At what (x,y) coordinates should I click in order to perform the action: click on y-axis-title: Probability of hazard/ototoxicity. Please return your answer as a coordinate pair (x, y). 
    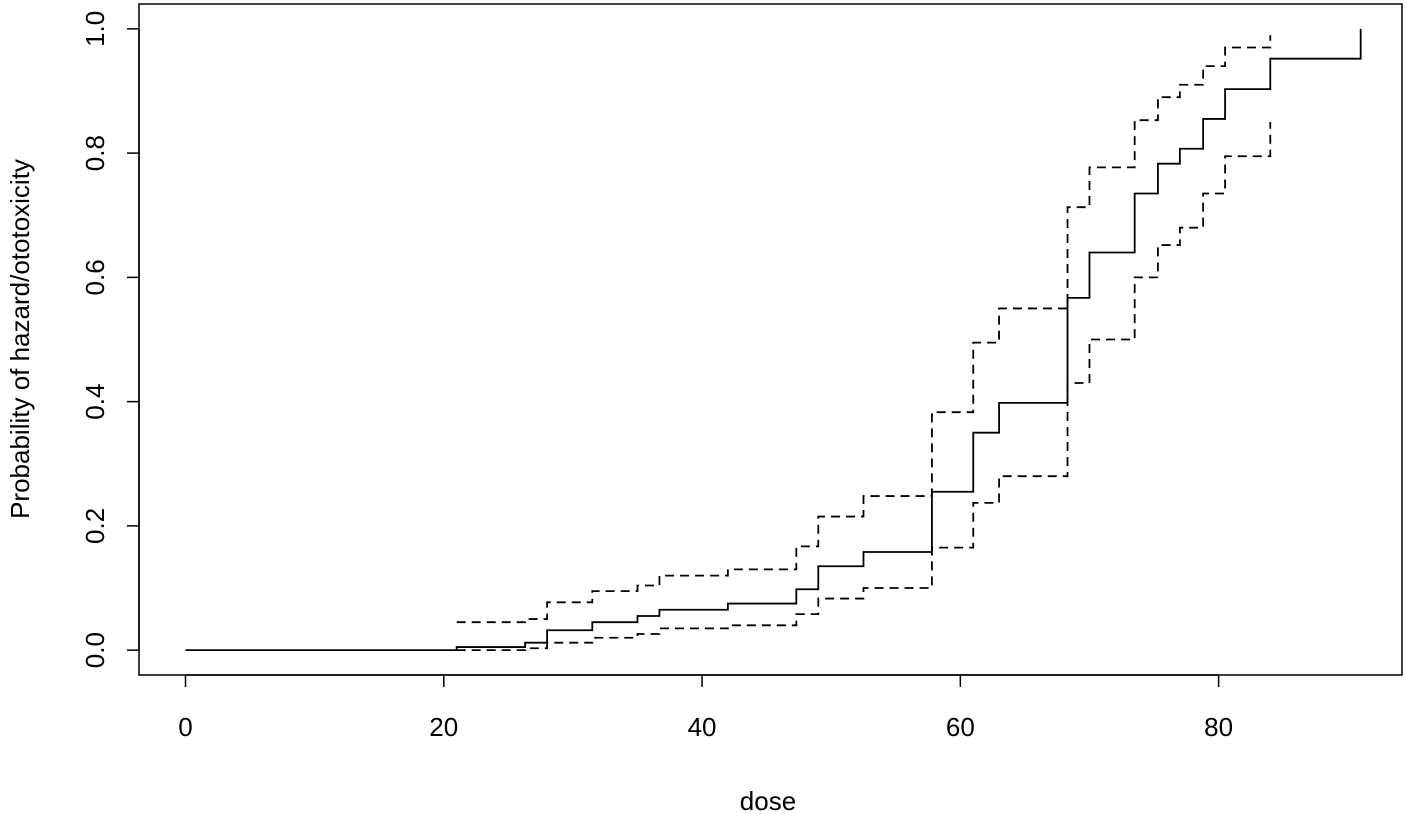
    Looking at the image, I should click on (20, 339).